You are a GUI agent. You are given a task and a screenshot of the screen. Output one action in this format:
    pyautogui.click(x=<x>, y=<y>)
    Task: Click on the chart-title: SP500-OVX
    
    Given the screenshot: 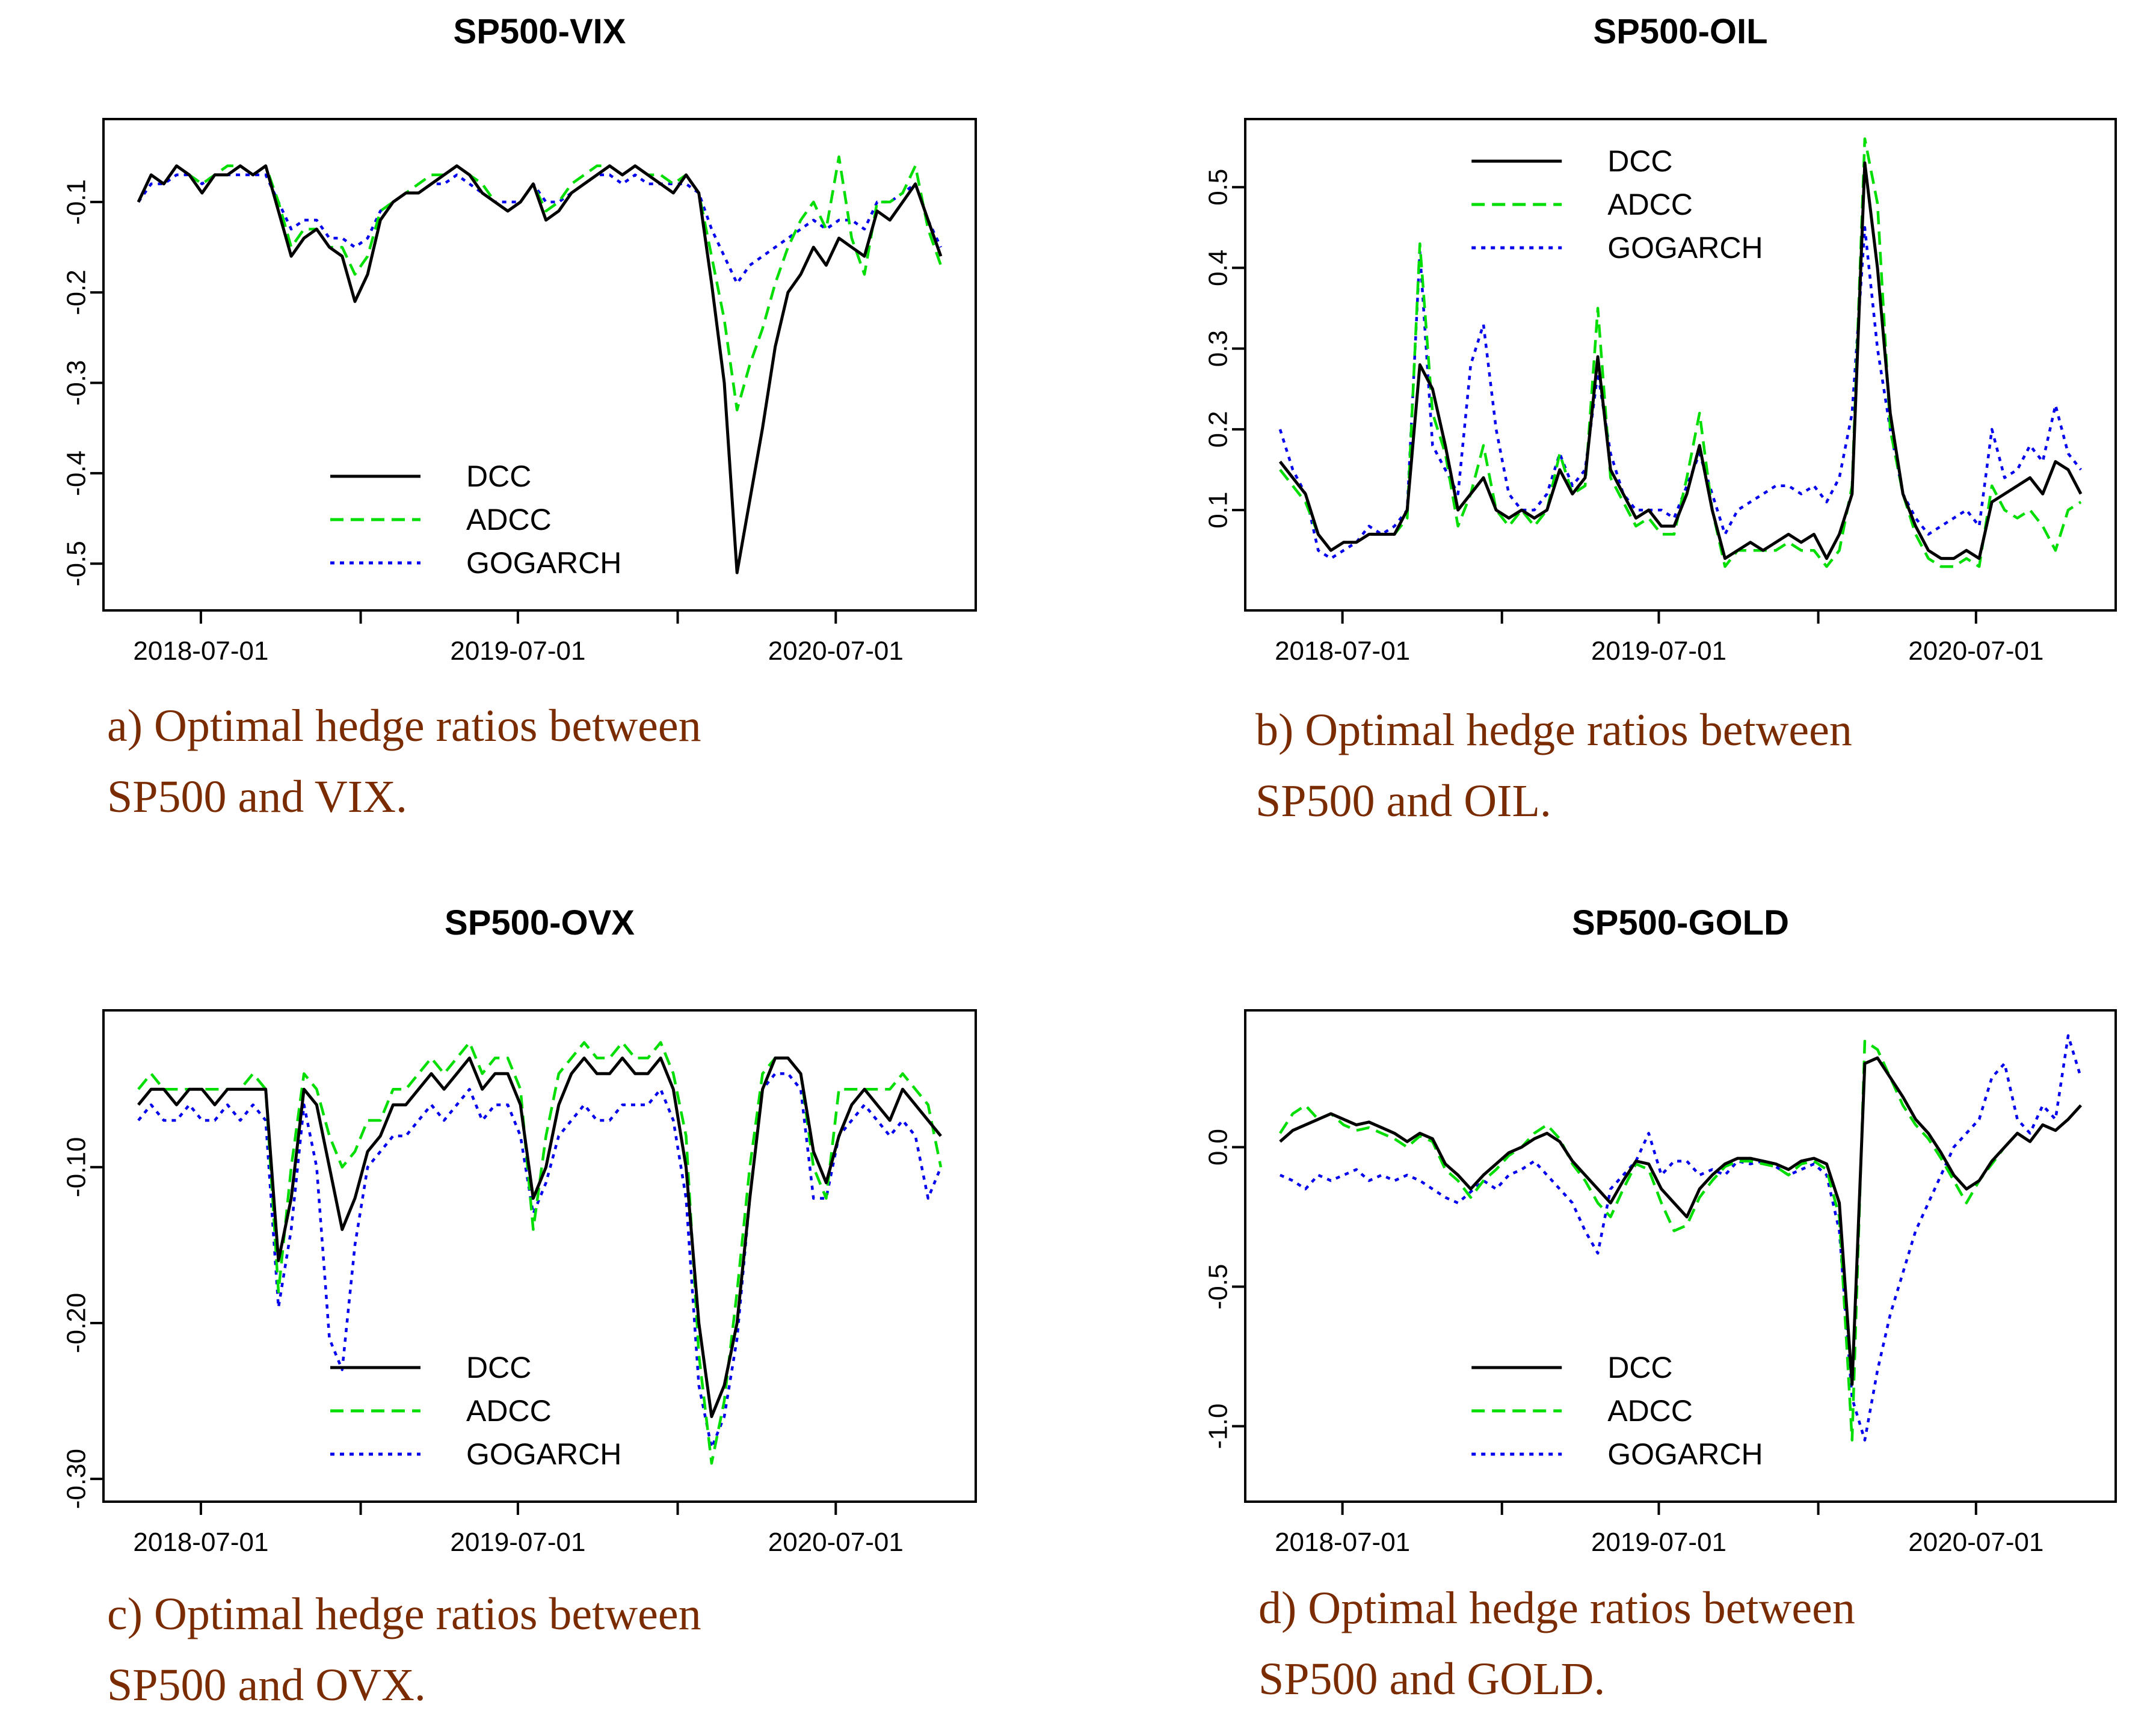 What is the action you would take?
    pyautogui.click(x=540, y=922)
    